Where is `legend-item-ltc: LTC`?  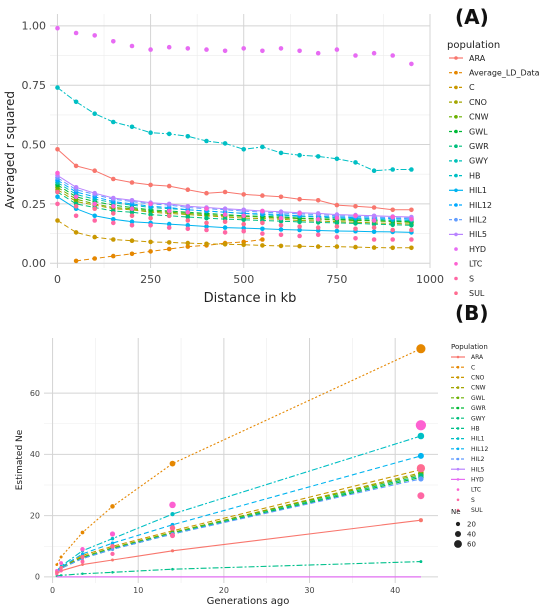
legend-item-ltc: LTC is located at coordinates (468, 490).